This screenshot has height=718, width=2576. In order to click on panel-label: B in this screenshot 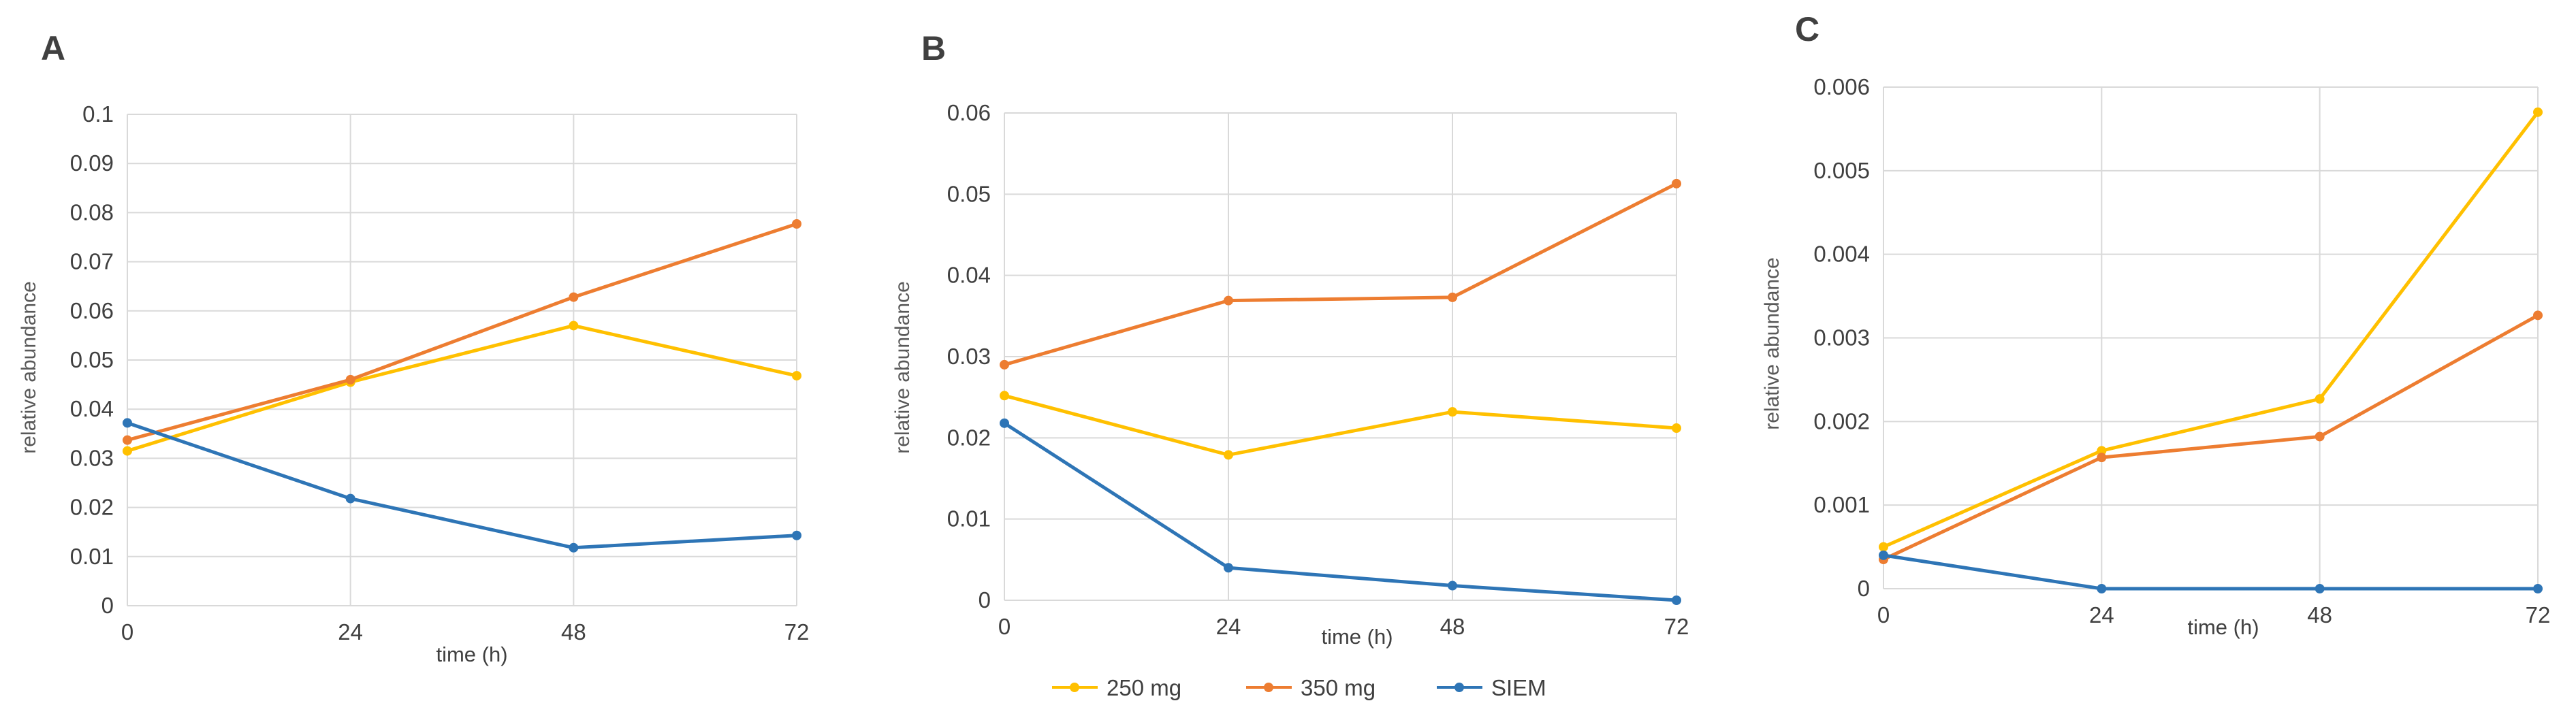, I will do `click(933, 48)`.